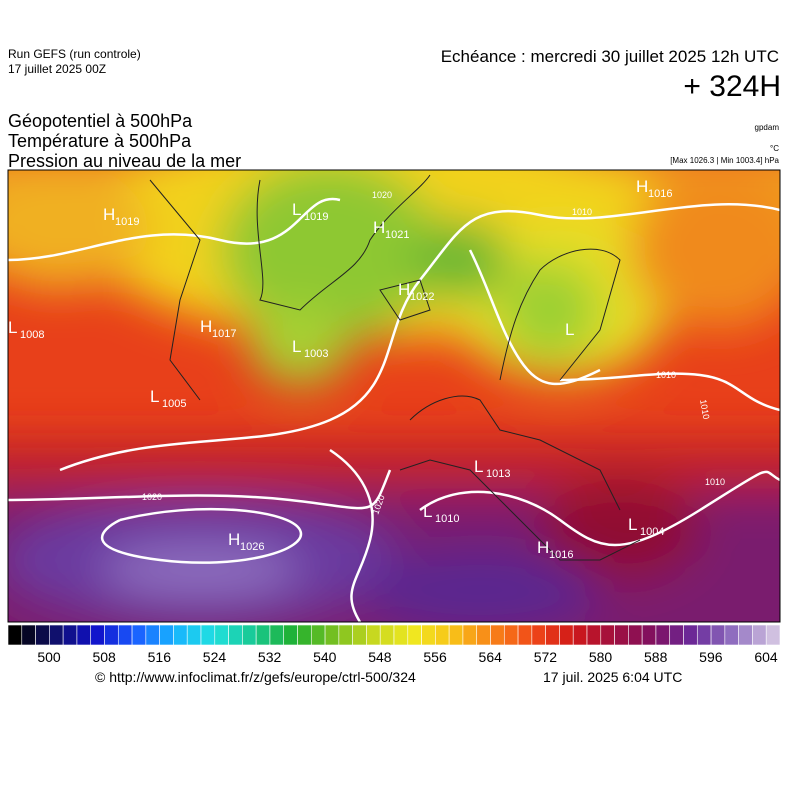  Describe the element at coordinates (546, 657) in the screenshot. I see `colorbar-tick-label: 572` at that location.